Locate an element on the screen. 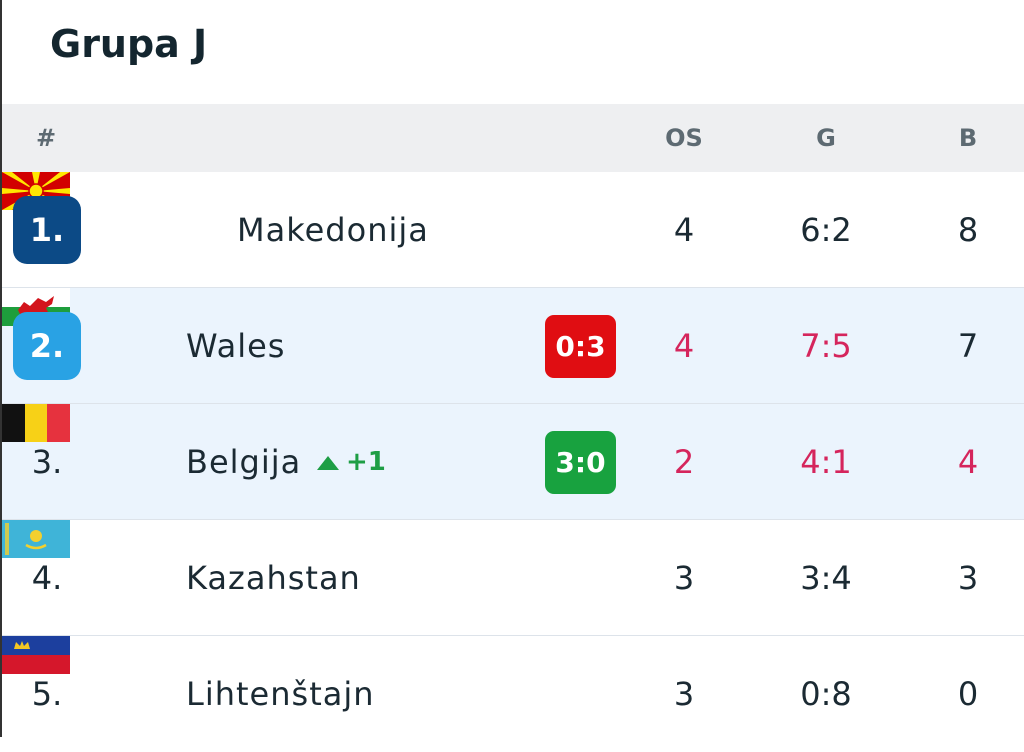 The width and height of the screenshot is (1024, 752). header-rank: # is located at coordinates (46, 138).